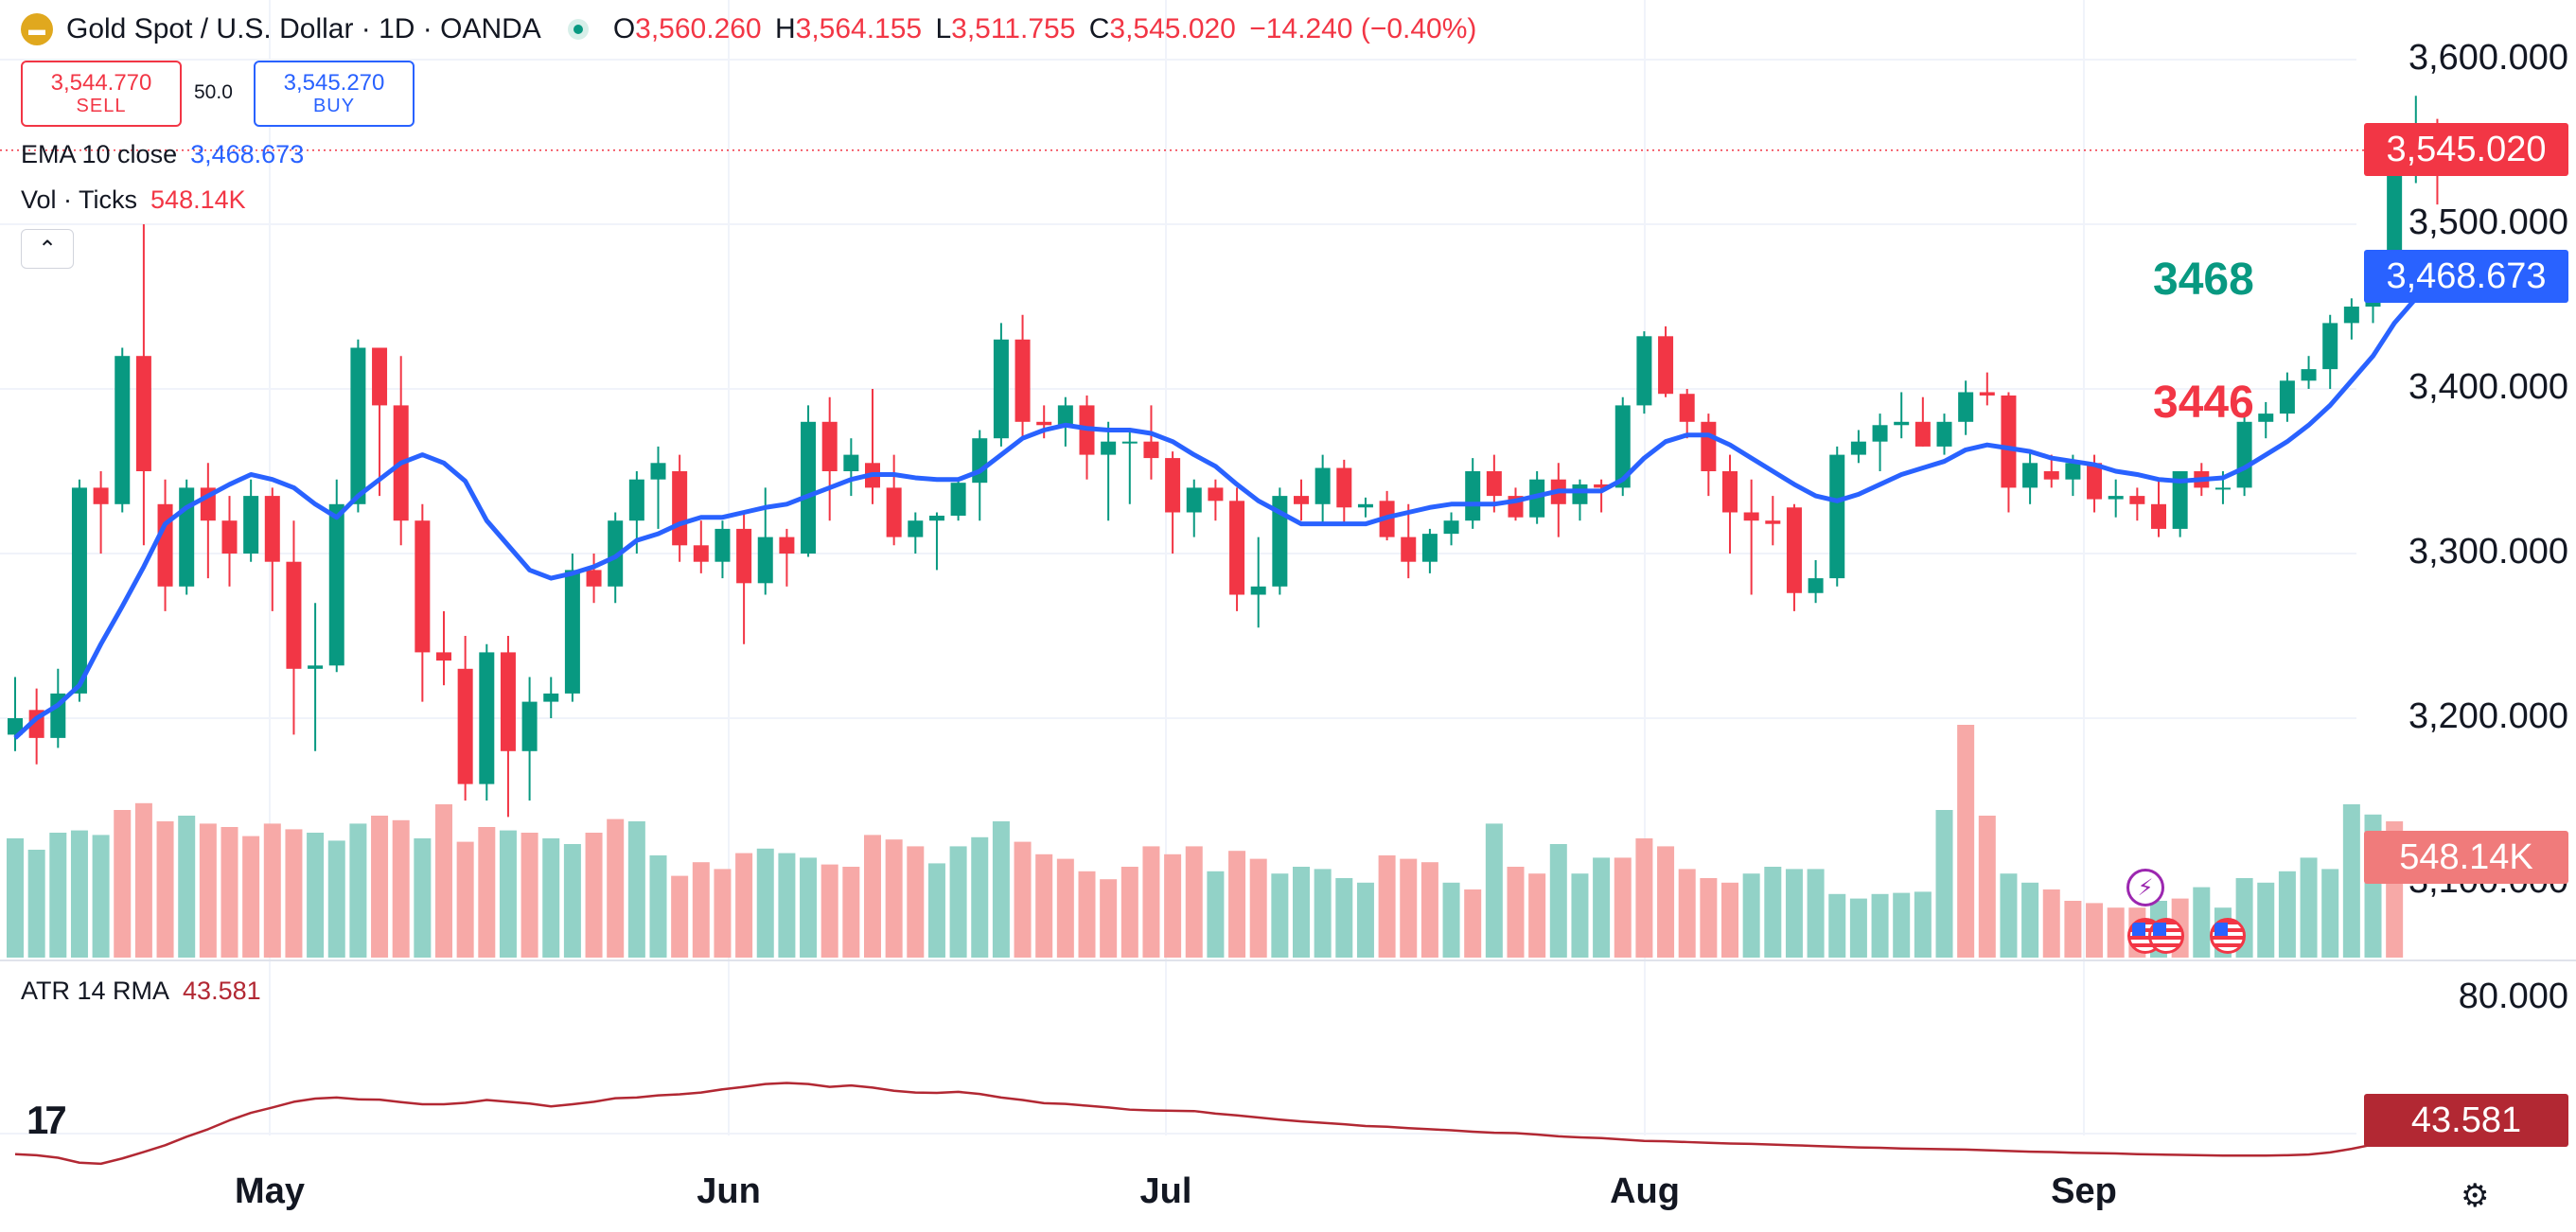 This screenshot has width=2576, height=1232. What do you see at coordinates (133, 200) in the screenshot?
I see `volume-legend: Vol · Ticks 548.14K` at bounding box center [133, 200].